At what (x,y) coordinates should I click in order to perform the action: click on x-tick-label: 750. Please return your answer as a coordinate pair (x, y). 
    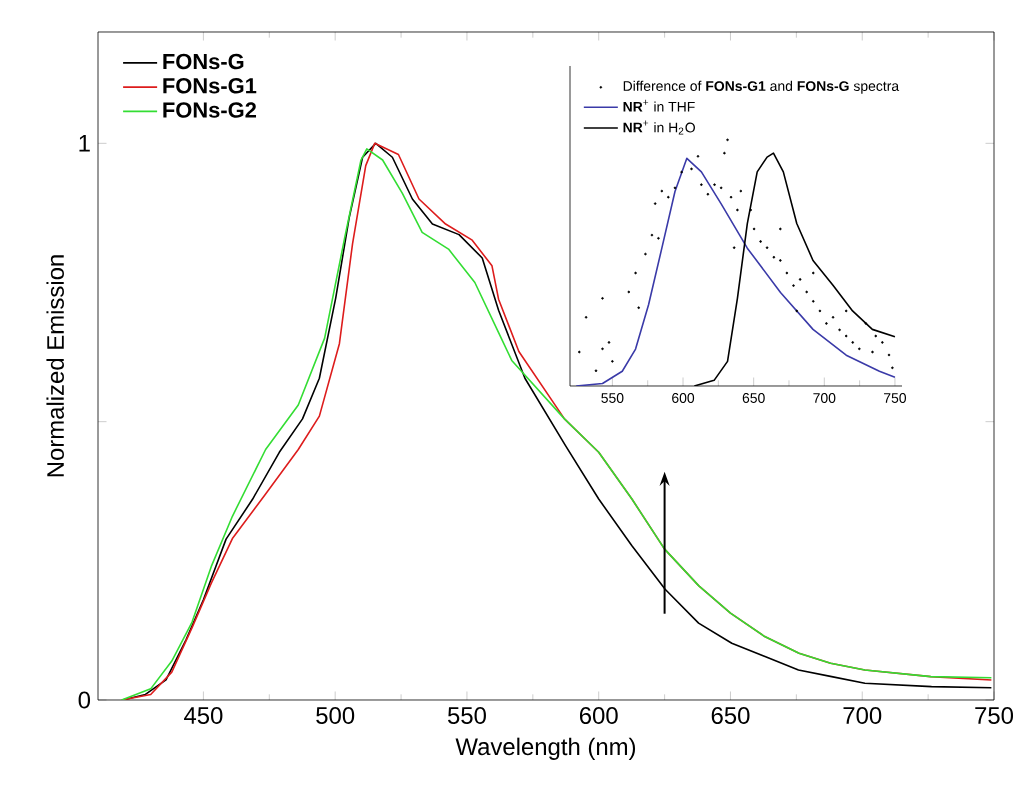
    Looking at the image, I should click on (994, 715).